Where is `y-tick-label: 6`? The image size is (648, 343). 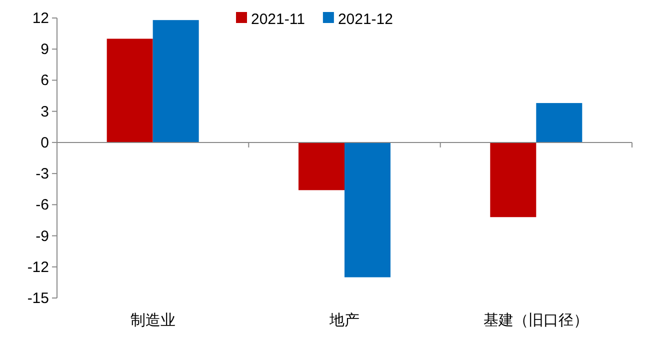 y-tick-label: 6 is located at coordinates (44, 81).